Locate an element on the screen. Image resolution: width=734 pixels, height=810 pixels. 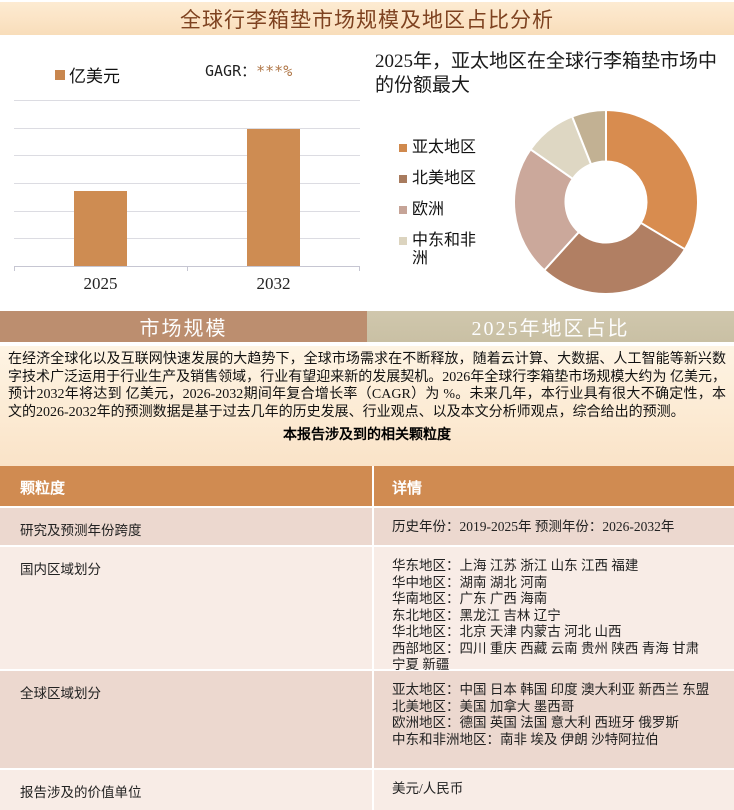
donut-legend-item: 中东和非洲 is located at coordinates (439, 250).